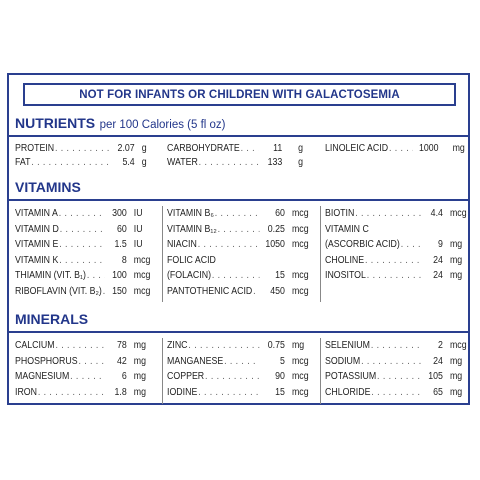 The height and width of the screenshot is (480, 480). I want to click on mineral-value: 90, so click(280, 376).